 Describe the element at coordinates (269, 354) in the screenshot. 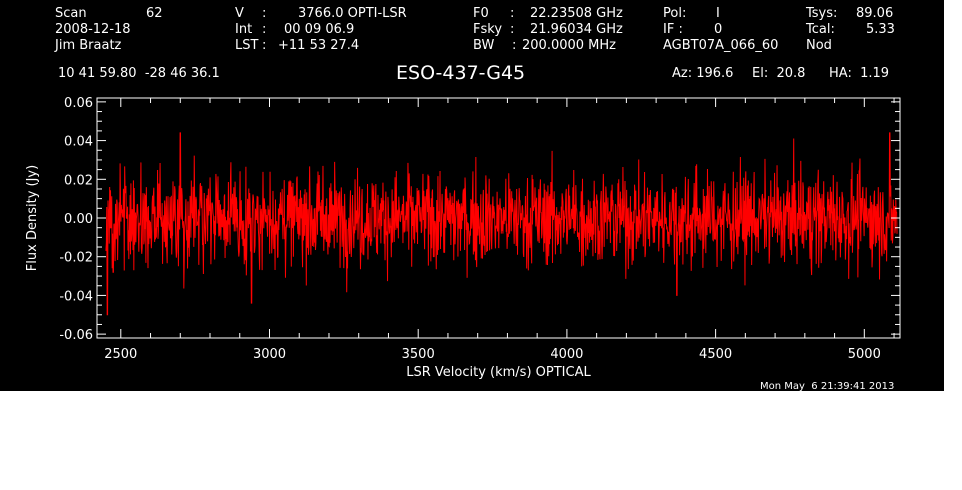

I see `x-tick-label: 3000` at that location.